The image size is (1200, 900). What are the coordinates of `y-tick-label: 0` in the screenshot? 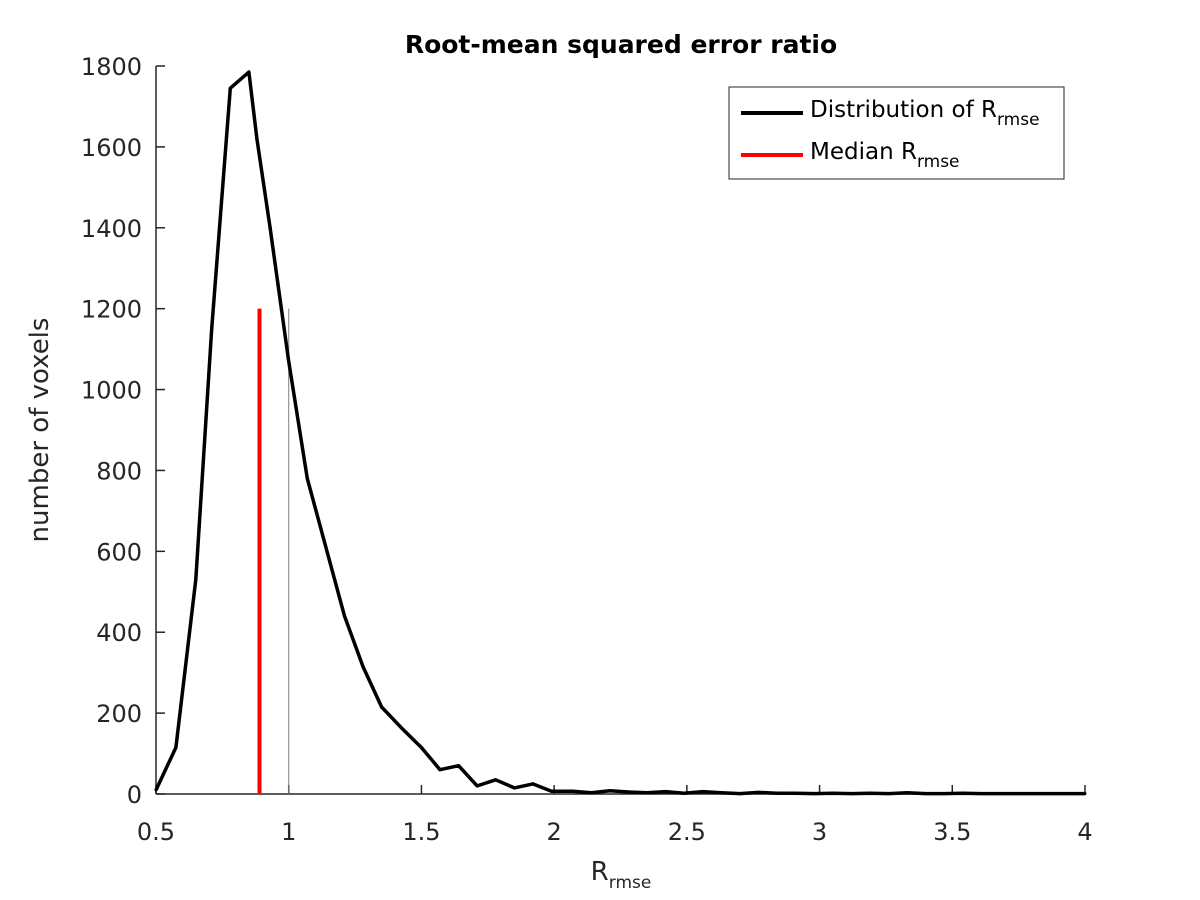 It's located at (134, 795).